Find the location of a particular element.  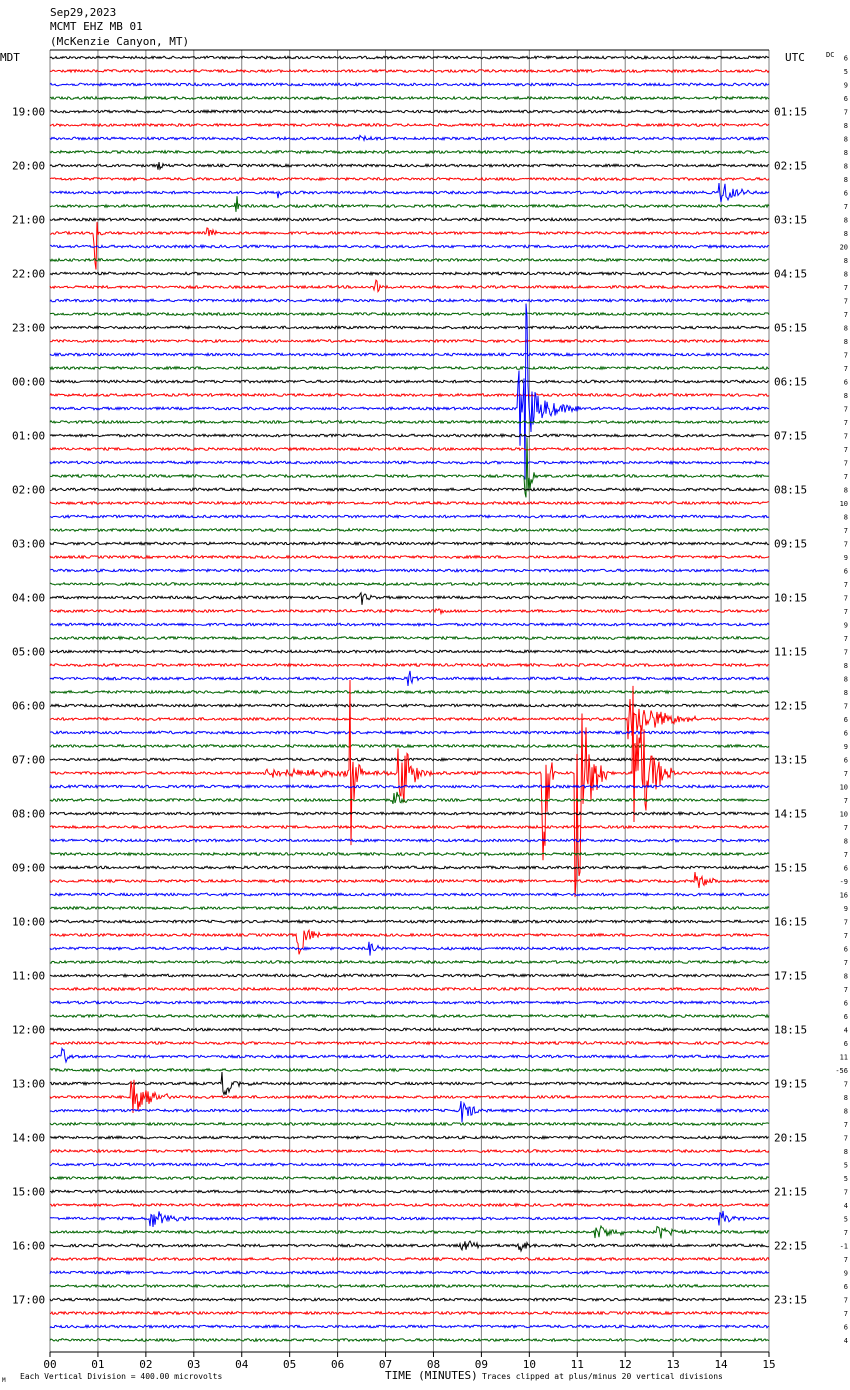

right-hour-label: 07:15 is located at coordinates (790, 436).